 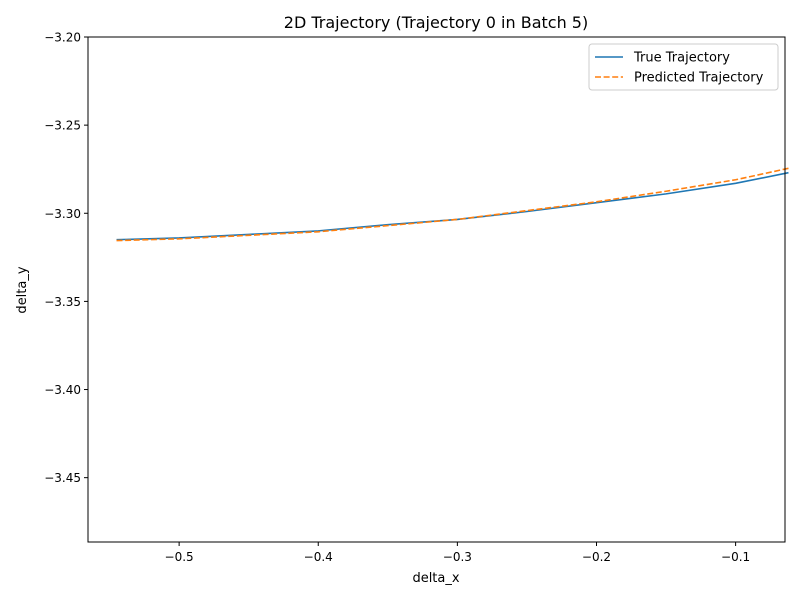 I want to click on y-tick-label: −3.30, so click(x=62, y=214).